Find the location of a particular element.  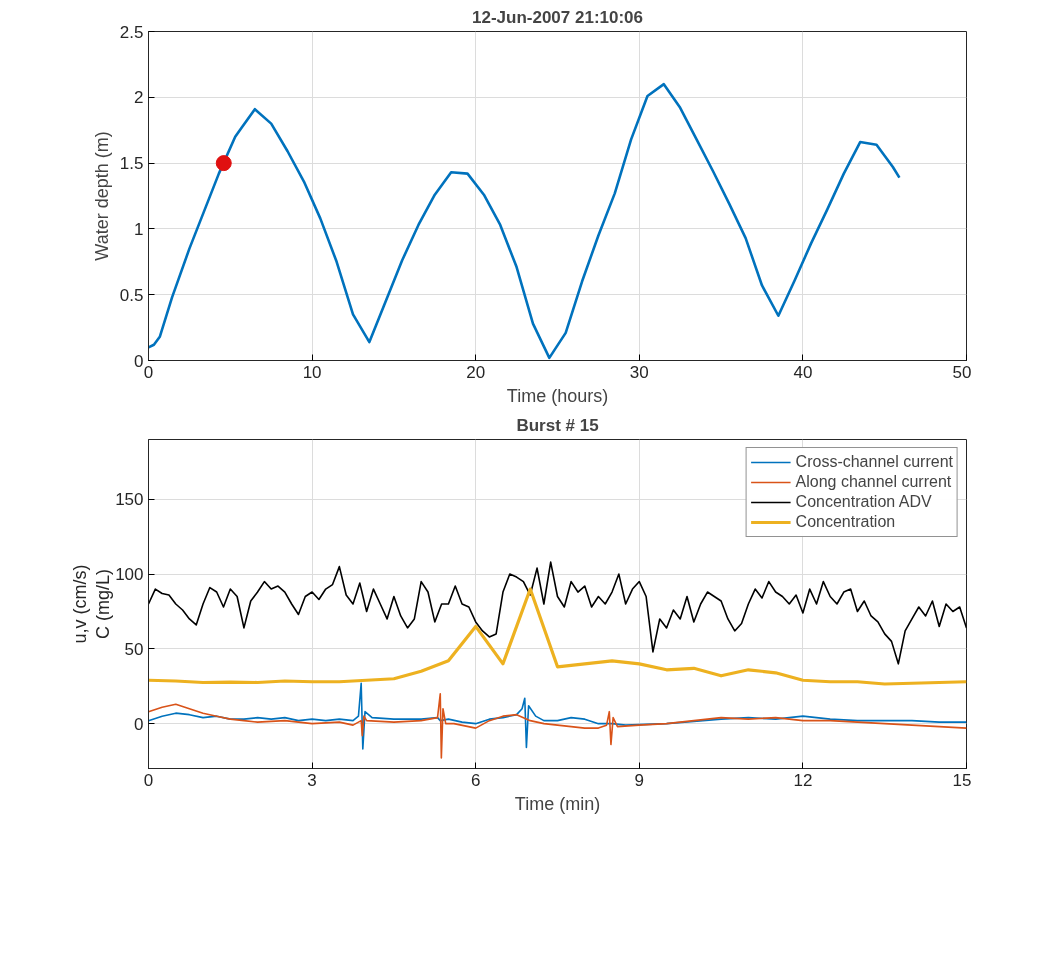

x-tick-label: 6 is located at coordinates (475, 780).